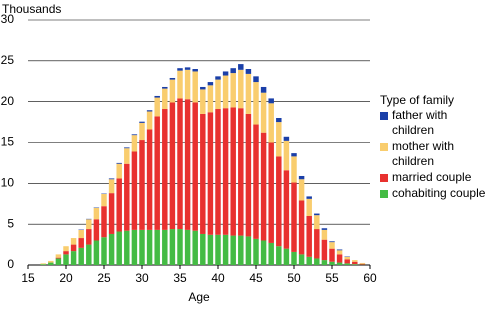  What do you see at coordinates (435, 154) in the screenshot?
I see `legend-item: mother with children` at bounding box center [435, 154].